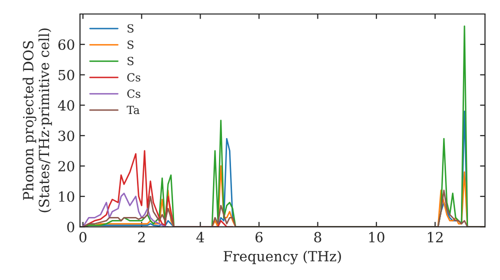  I want to click on y-tick-label: 30, so click(66, 136).